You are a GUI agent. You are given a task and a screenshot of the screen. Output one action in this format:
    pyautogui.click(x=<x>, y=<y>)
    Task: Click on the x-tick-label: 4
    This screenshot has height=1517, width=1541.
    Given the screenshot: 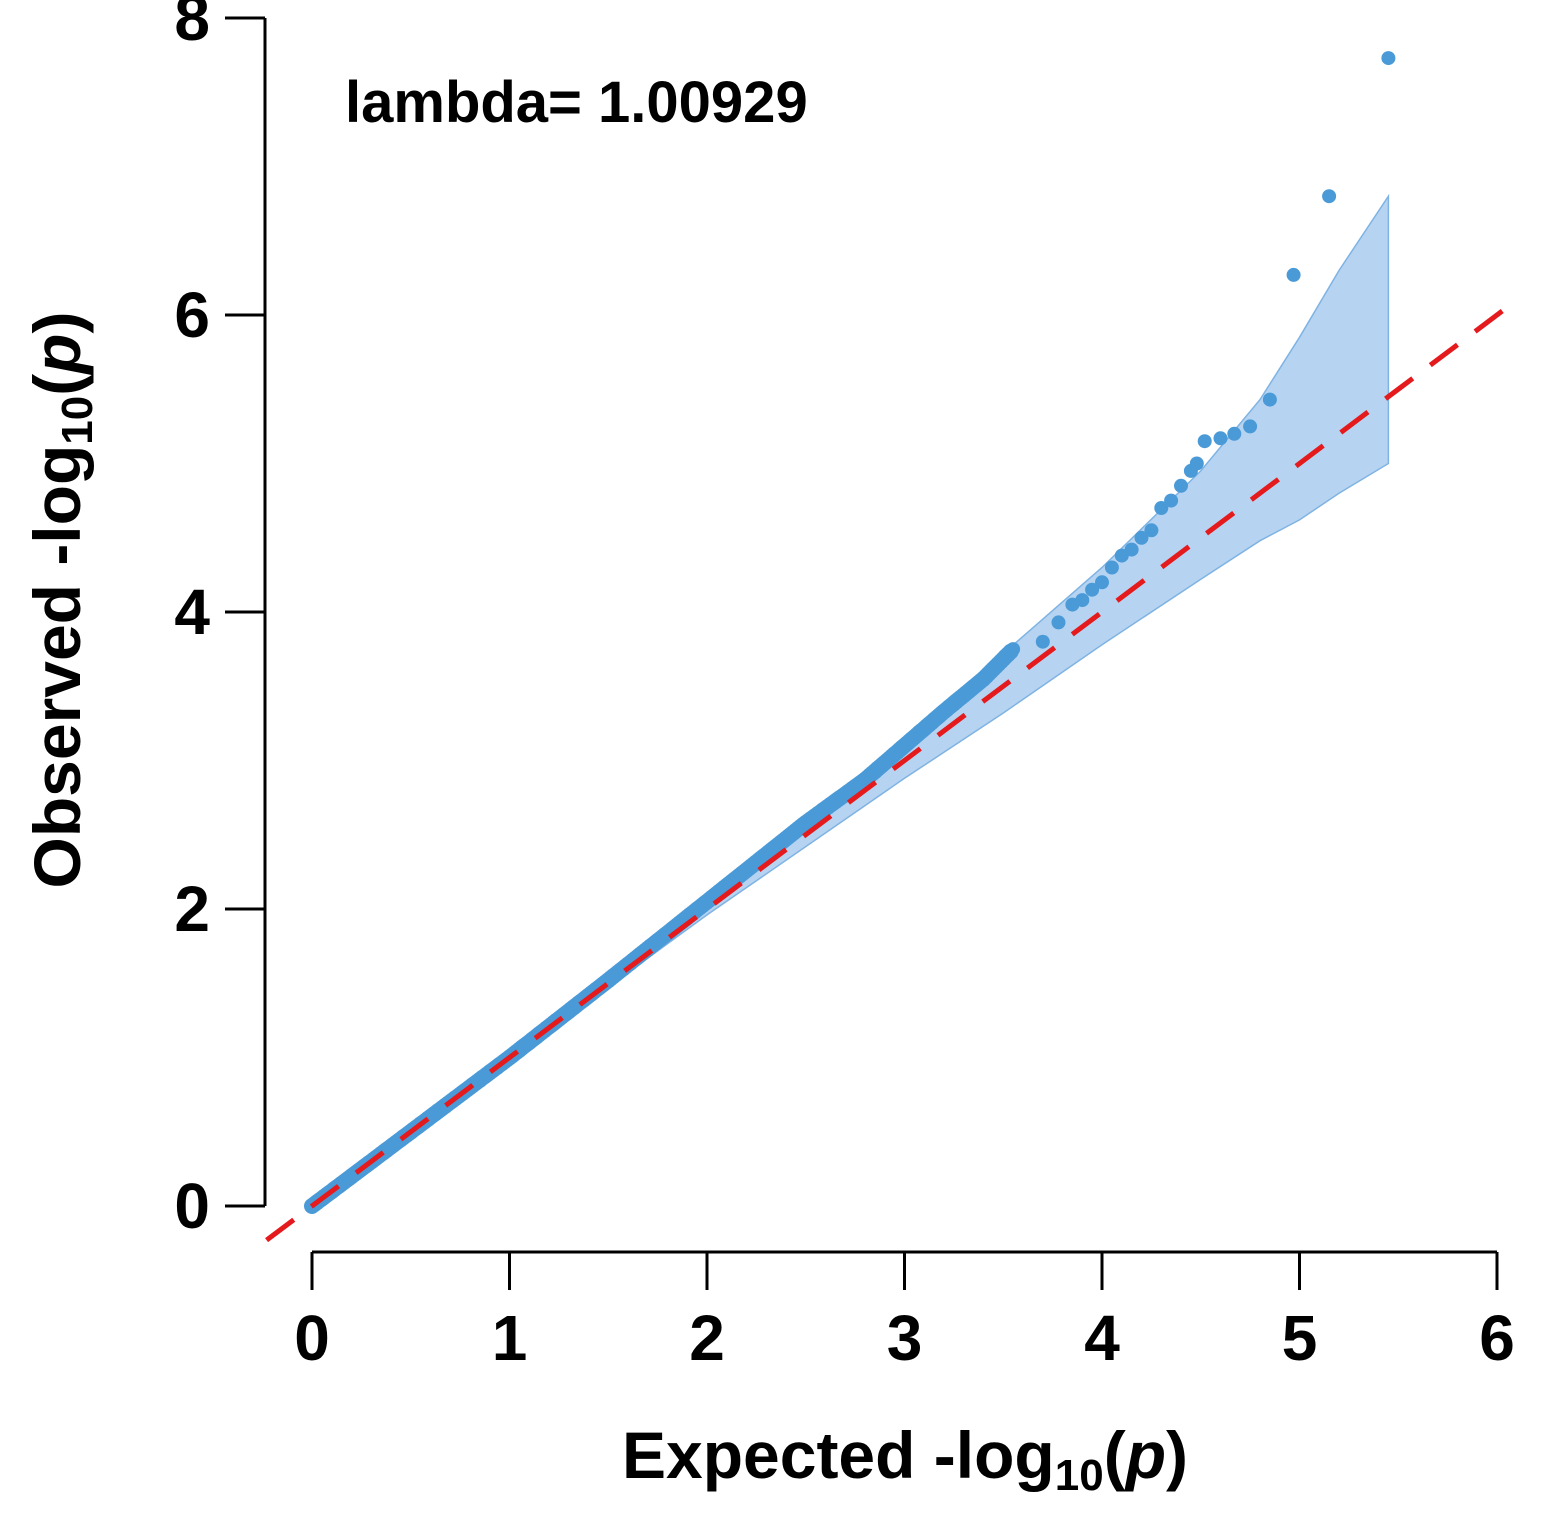 What is the action you would take?
    pyautogui.click(x=1102, y=1338)
    